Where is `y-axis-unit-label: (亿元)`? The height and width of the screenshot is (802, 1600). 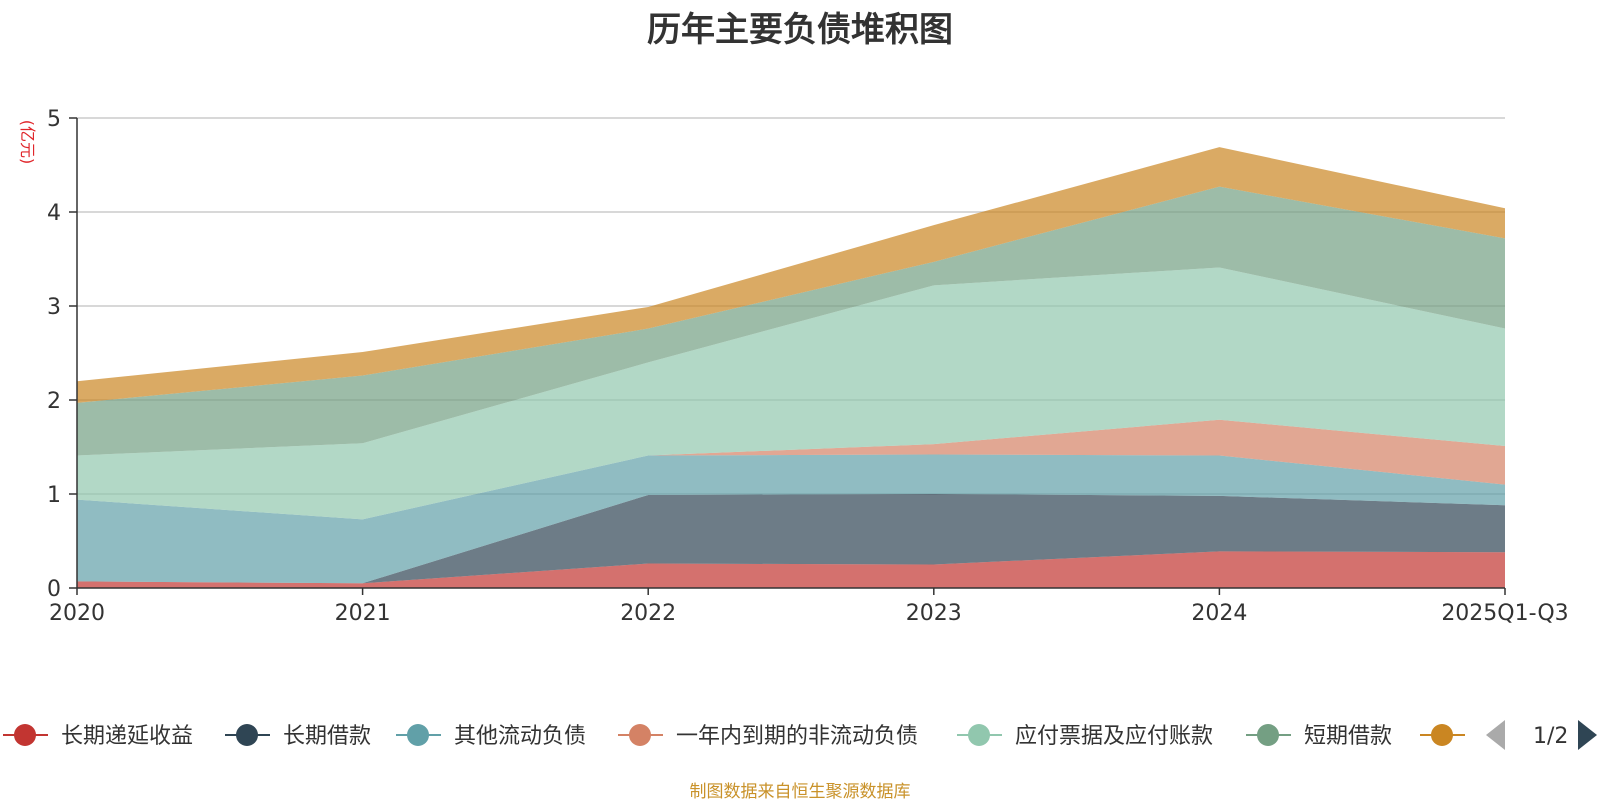
y-axis-unit-label: (亿元) is located at coordinates (27, 142).